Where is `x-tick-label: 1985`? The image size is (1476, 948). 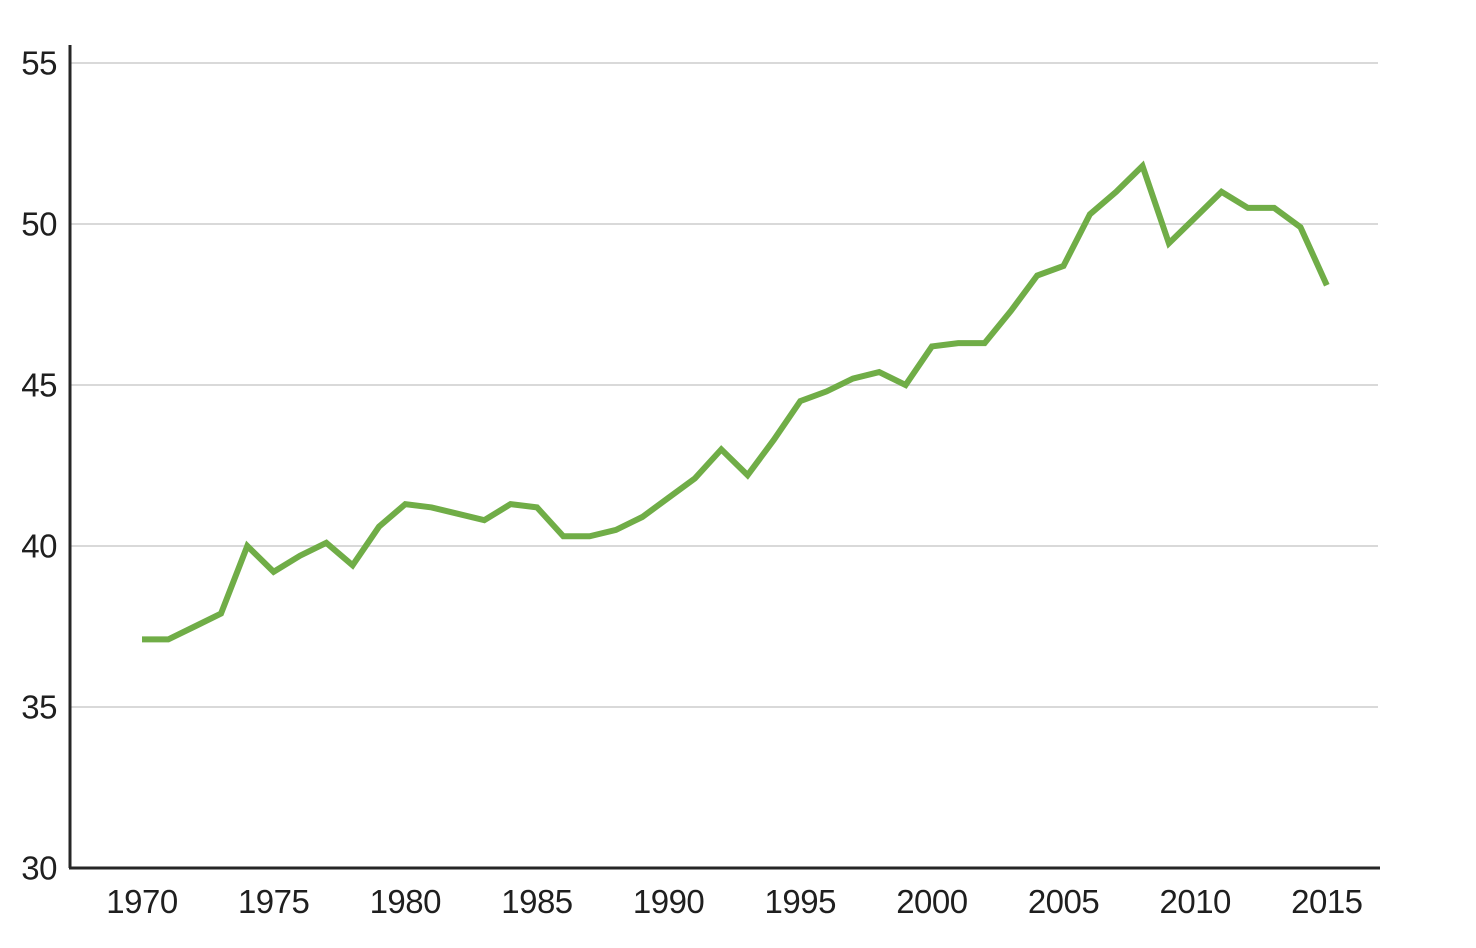
x-tick-label: 1985 is located at coordinates (536, 901).